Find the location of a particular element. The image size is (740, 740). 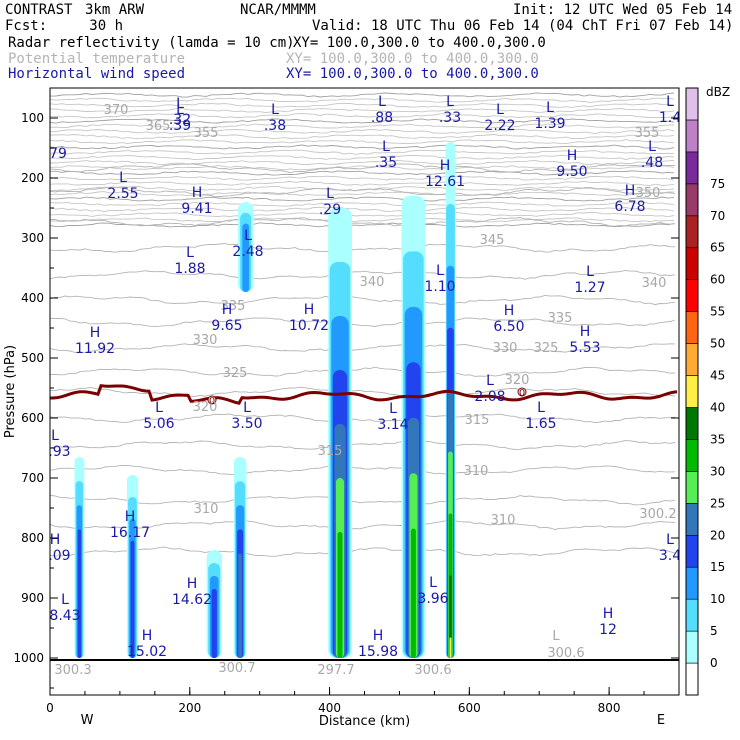

field-xy-wind: XY= 100.0,300.0 to 400.0,300.0 is located at coordinates (412, 74).